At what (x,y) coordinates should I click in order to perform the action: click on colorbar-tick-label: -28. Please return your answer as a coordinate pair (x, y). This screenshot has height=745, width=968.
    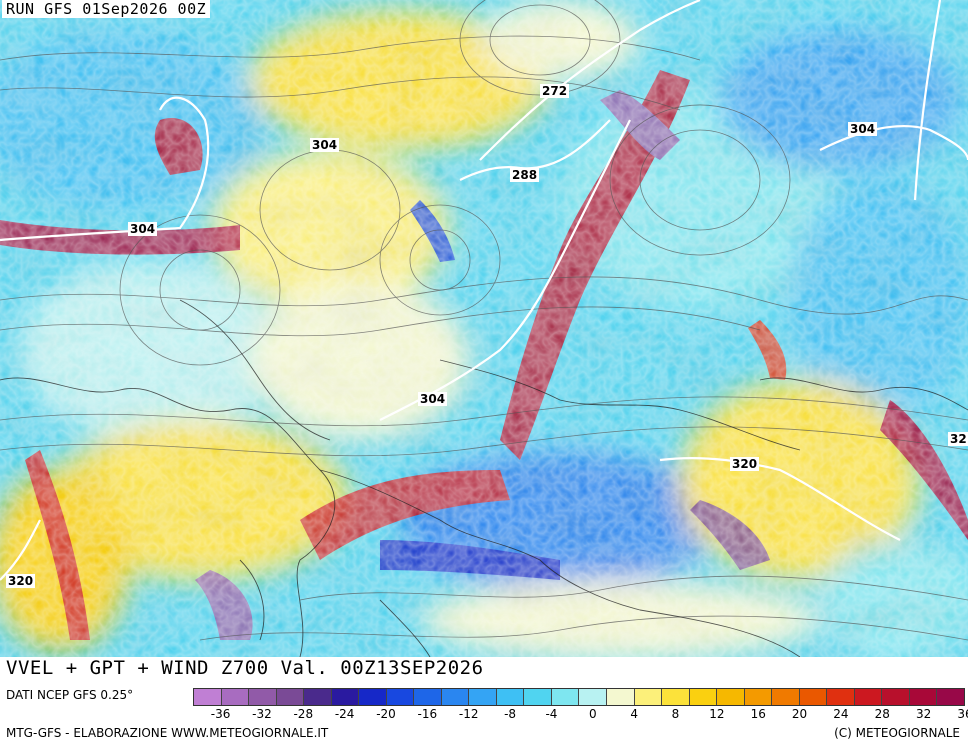
    Looking at the image, I should click on (303, 714).